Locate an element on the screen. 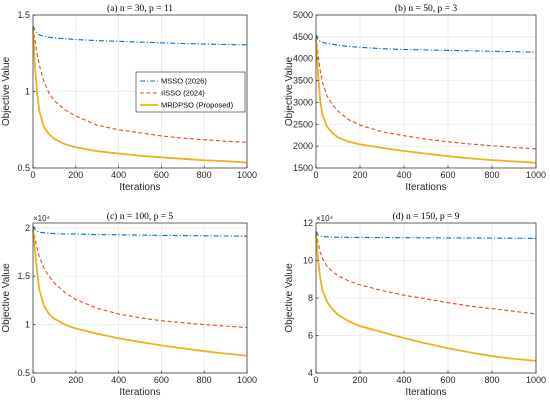 The height and width of the screenshot is (407, 550). y-tick-label: 8 is located at coordinates (310, 298).